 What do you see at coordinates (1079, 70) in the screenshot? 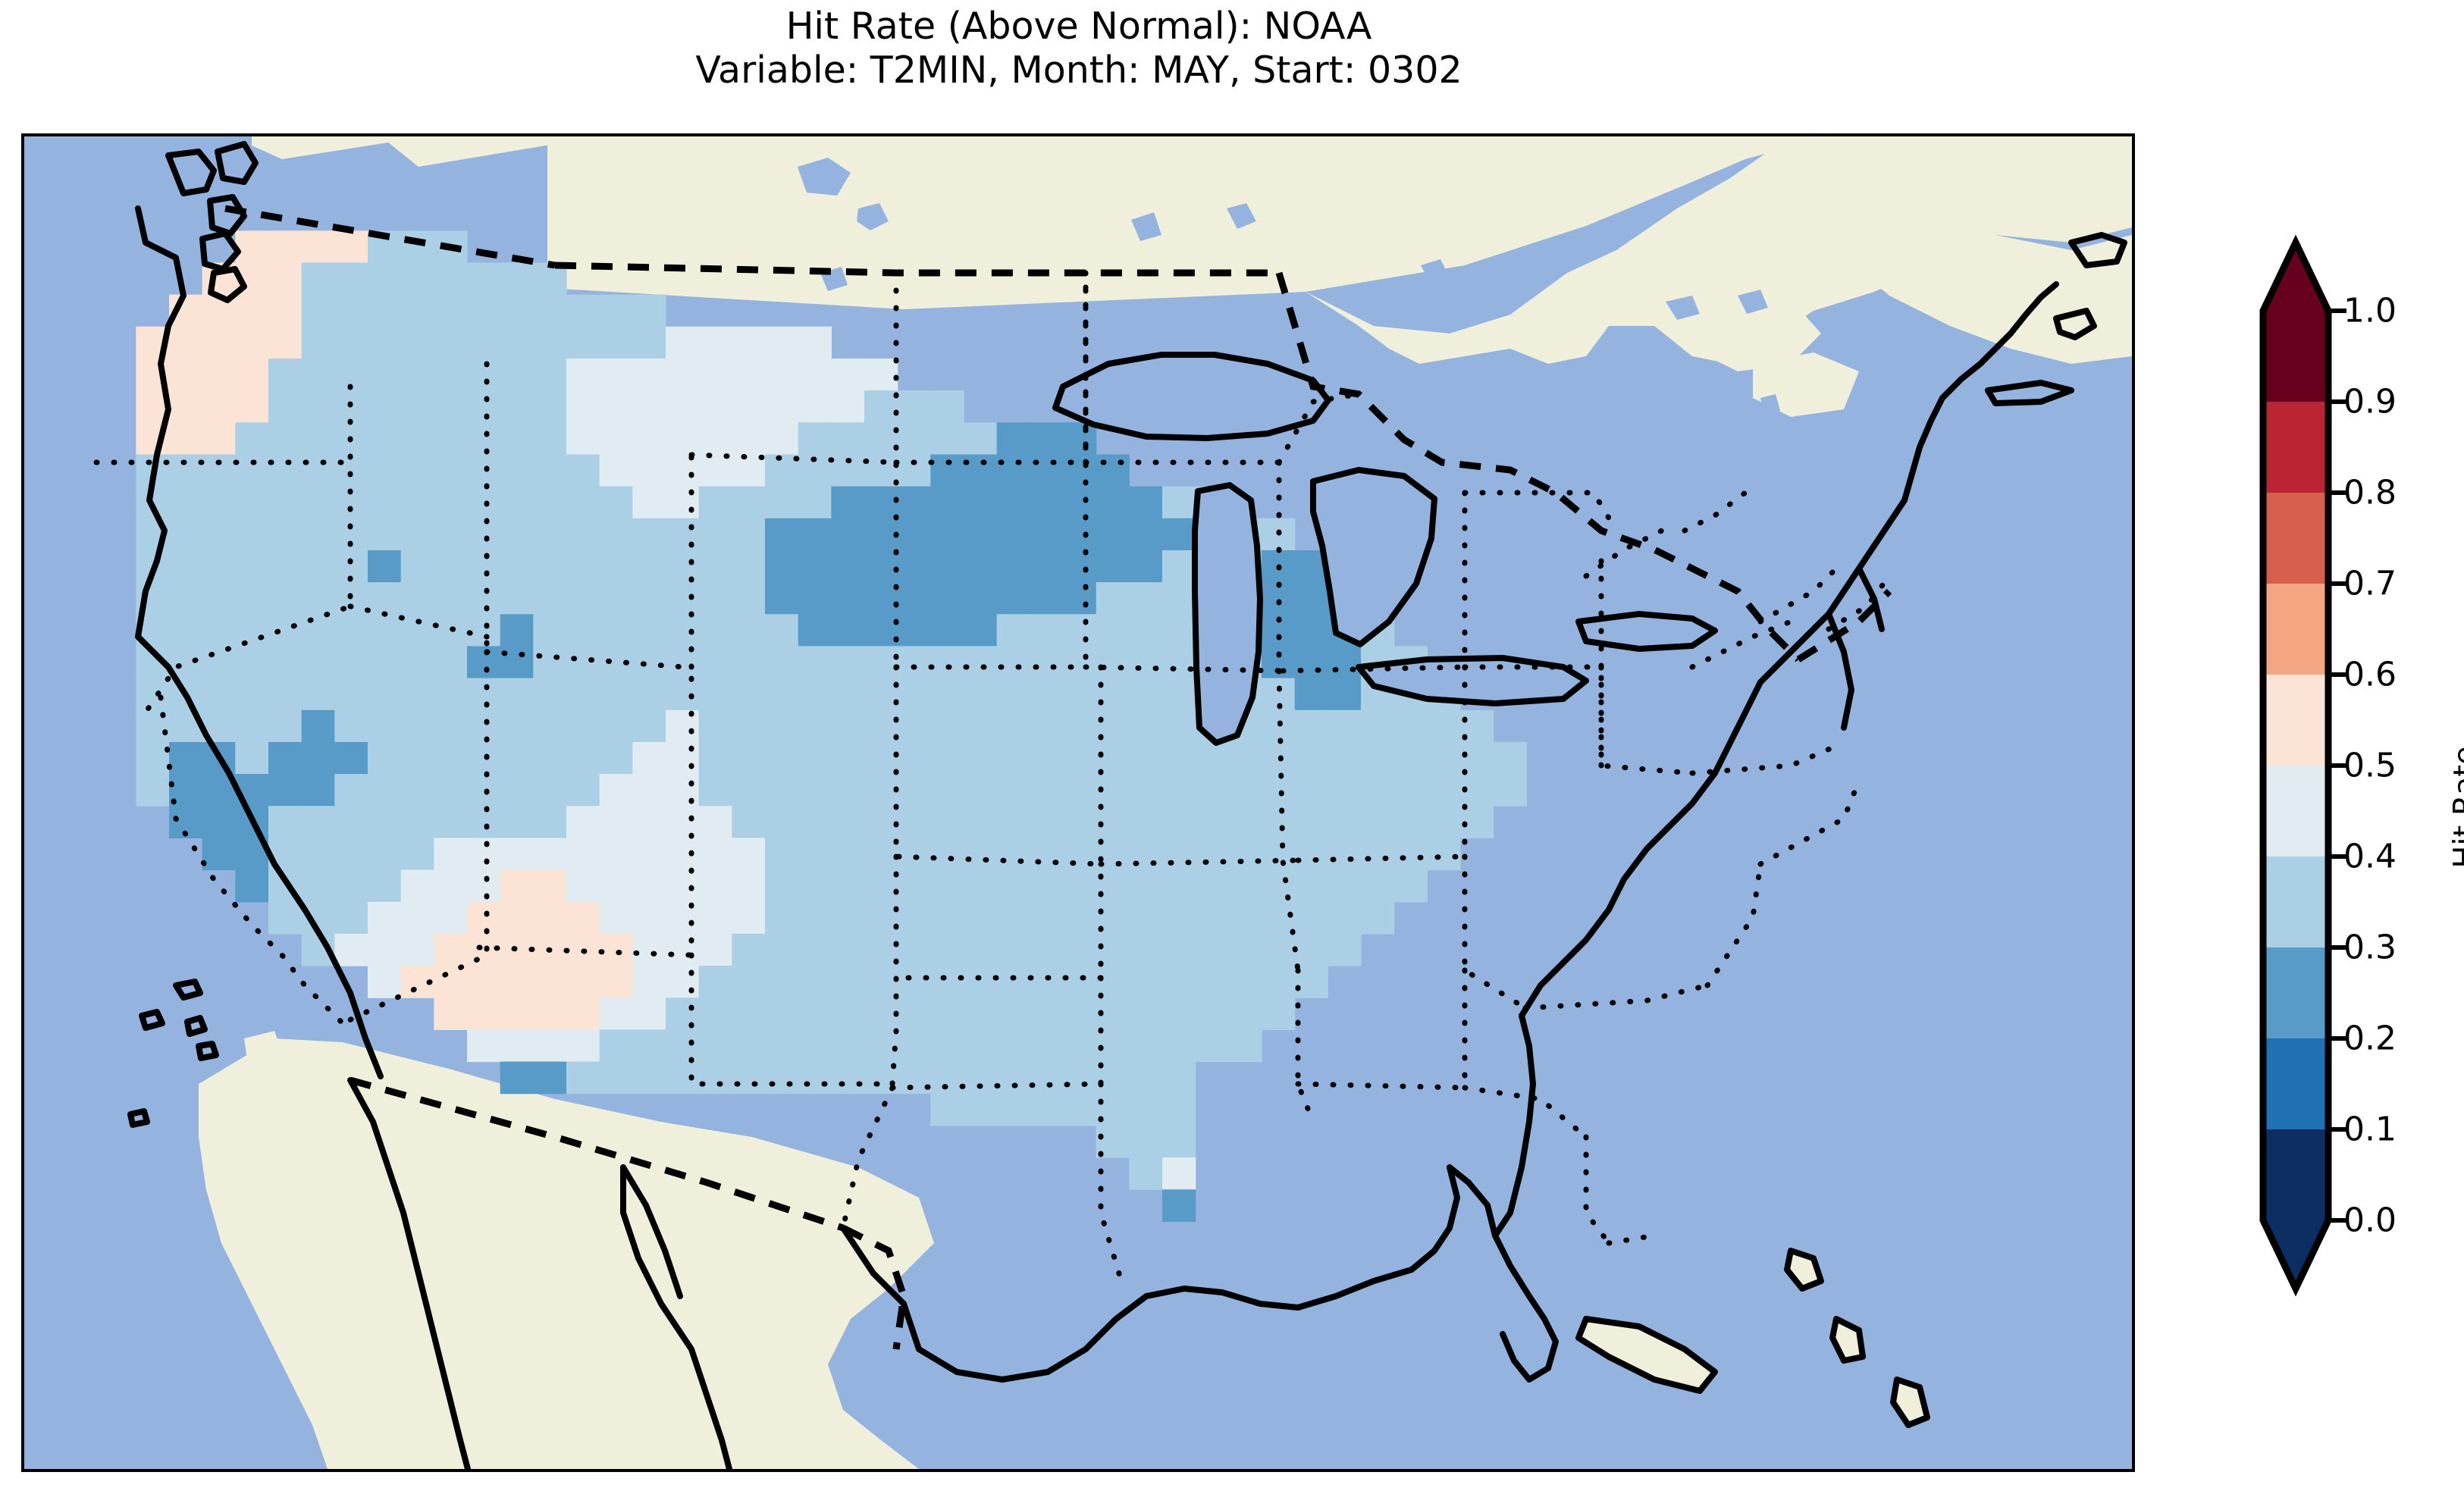
I see `title-line-2: Variable: T2MIN, Month: MAY, Start: 0302` at bounding box center [1079, 70].